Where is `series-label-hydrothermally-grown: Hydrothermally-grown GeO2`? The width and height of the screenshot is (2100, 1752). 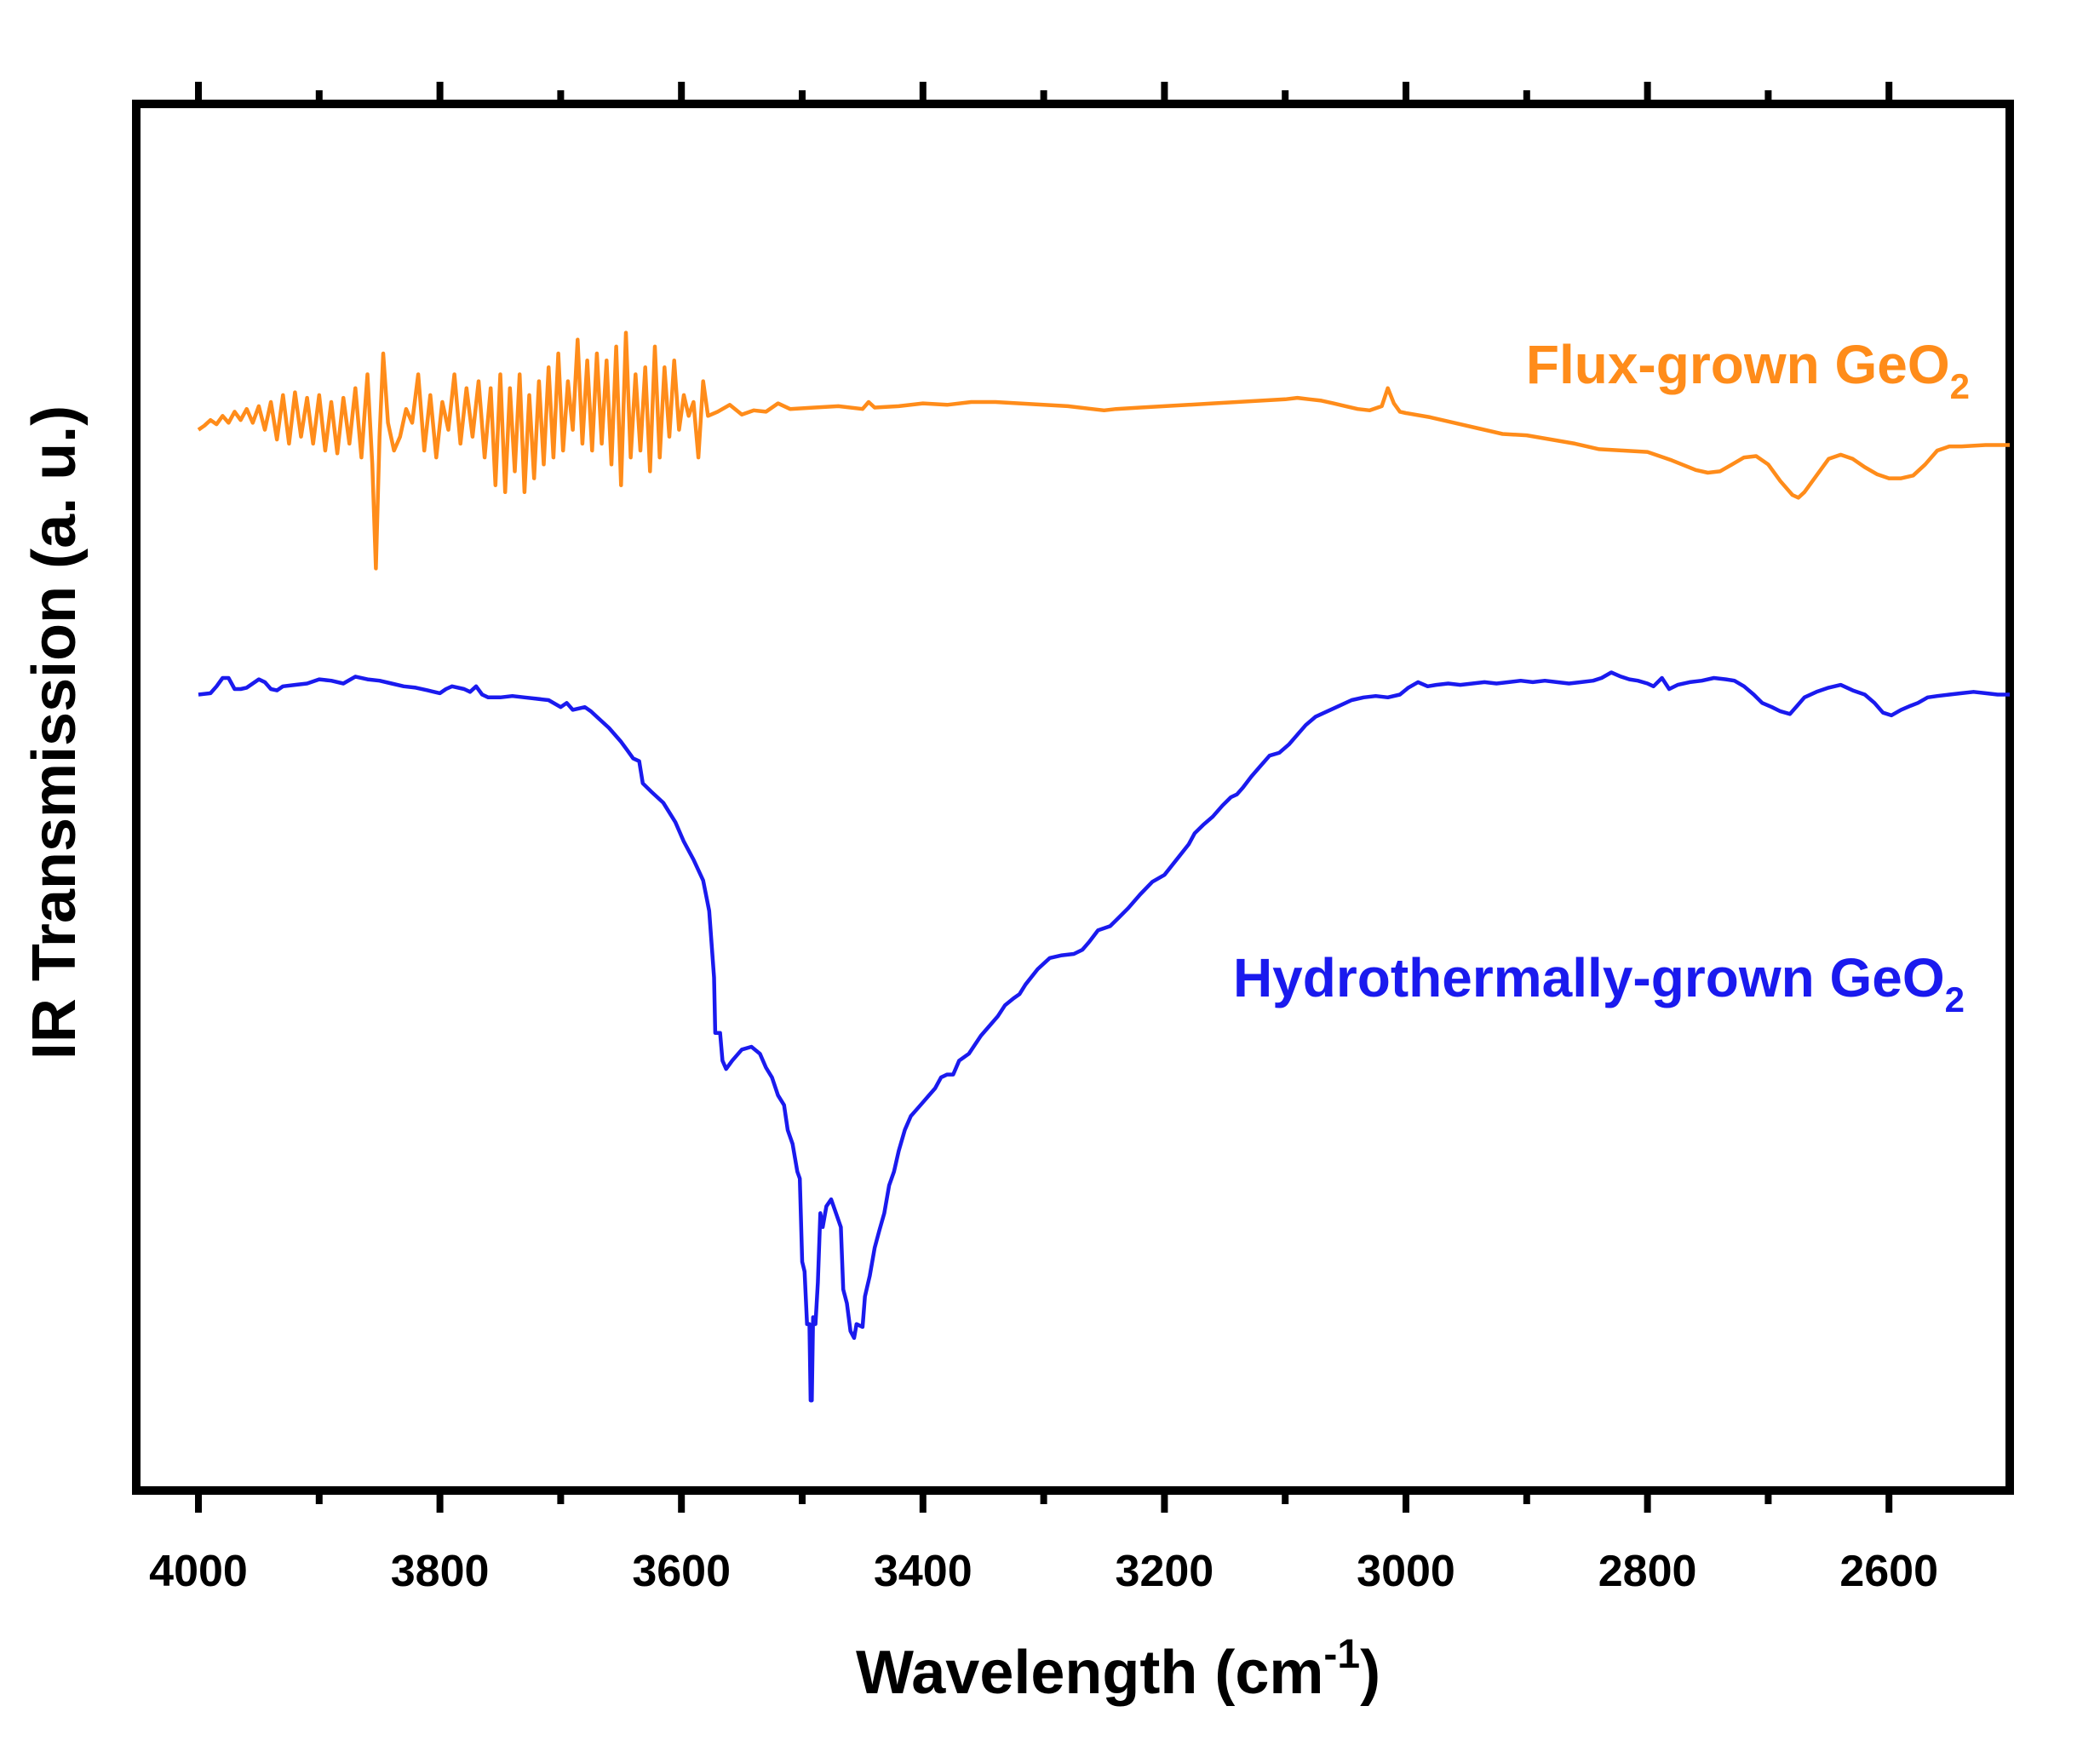 series-label-hydrothermally-grown: Hydrothermally-grown GeO2 is located at coordinates (1599, 984).